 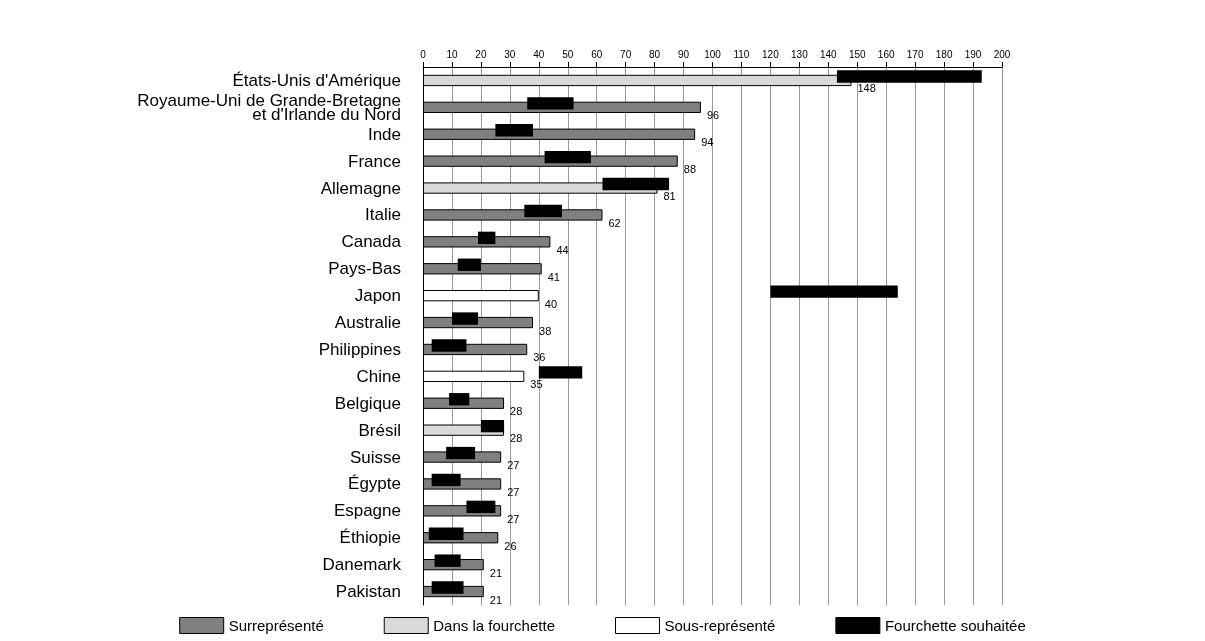 I want to click on y-tick-label: Égypte, so click(x=374, y=484).